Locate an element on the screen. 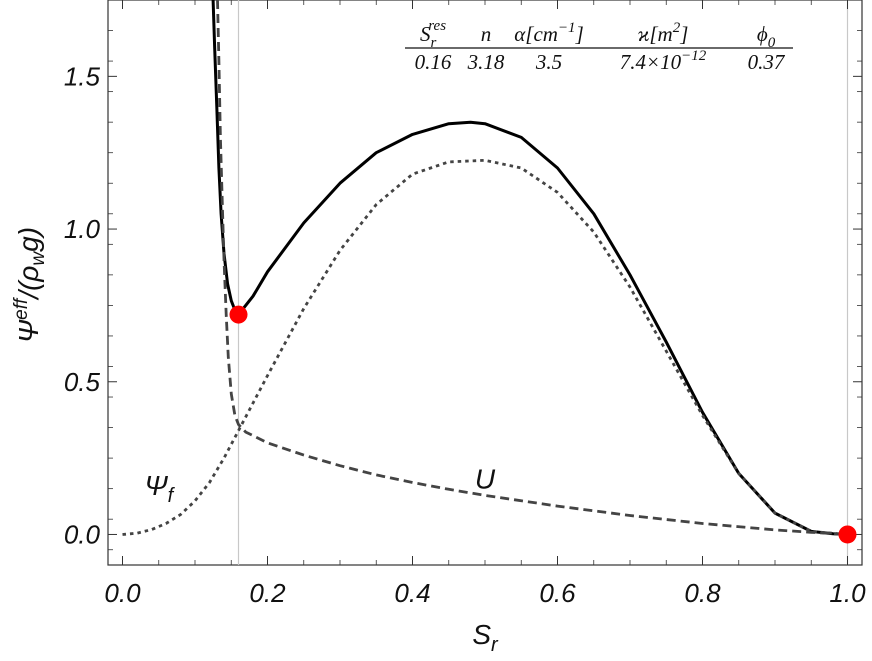 The width and height of the screenshot is (872, 661). x-tick-label: 0.2 is located at coordinates (267, 593).